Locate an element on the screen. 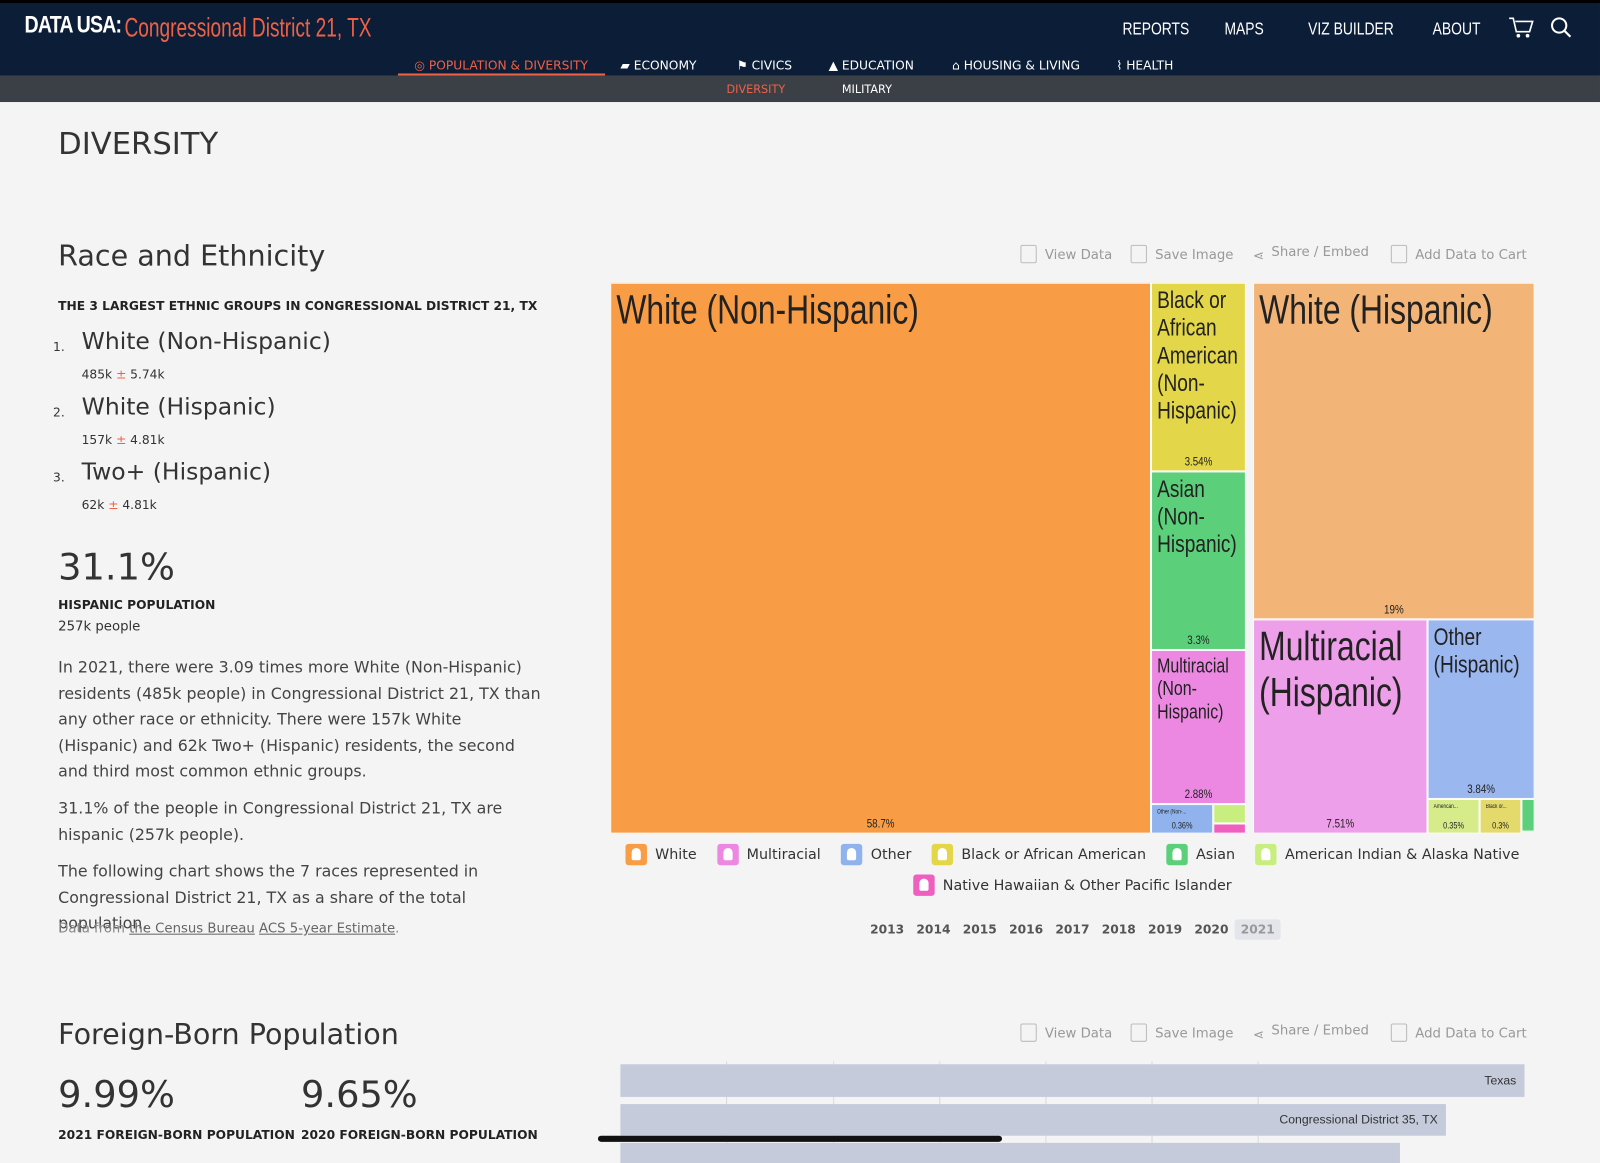 This screenshot has height=1163, width=1600. year: 2017 is located at coordinates (1072, 929).